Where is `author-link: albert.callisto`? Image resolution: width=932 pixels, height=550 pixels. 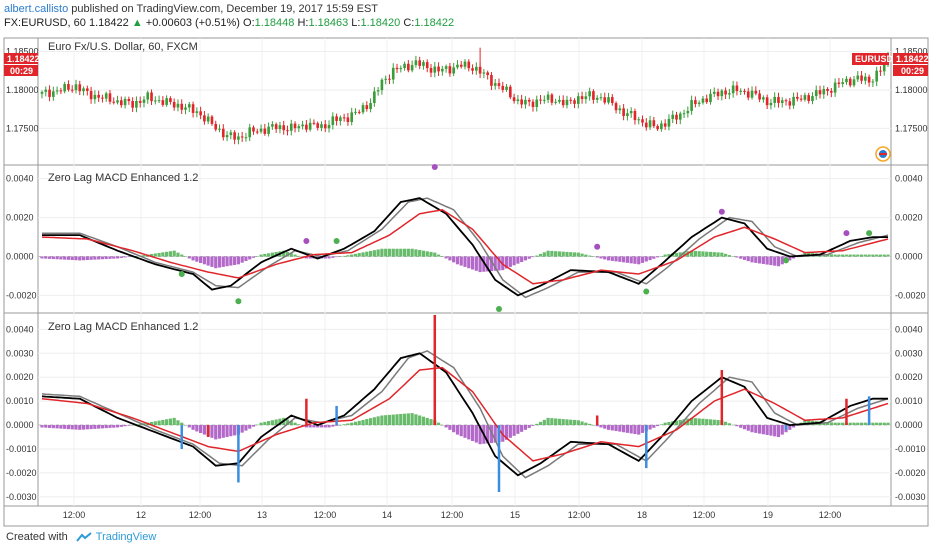
author-link: albert.callisto is located at coordinates (36, 9).